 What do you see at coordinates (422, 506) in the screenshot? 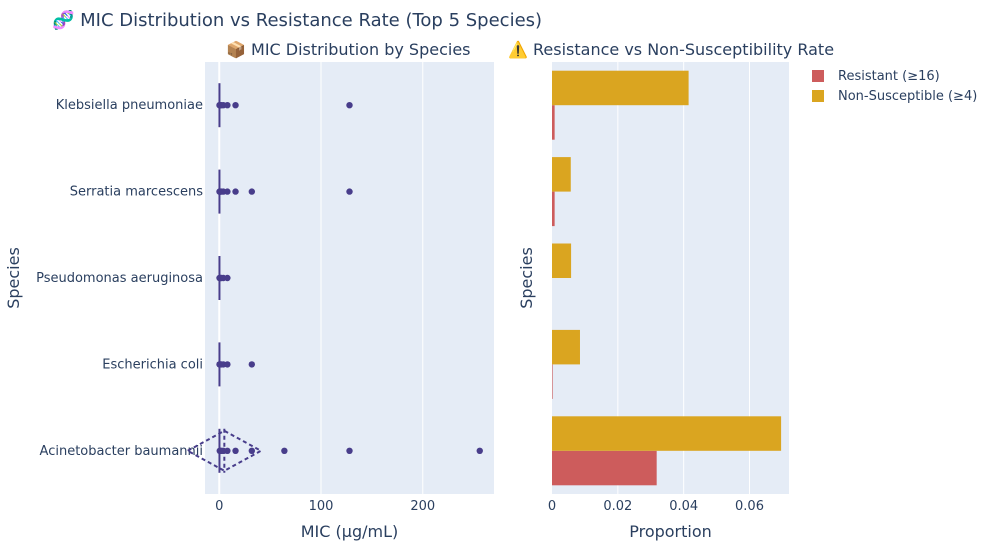
I see `x-tick-label-left: 200` at bounding box center [422, 506].